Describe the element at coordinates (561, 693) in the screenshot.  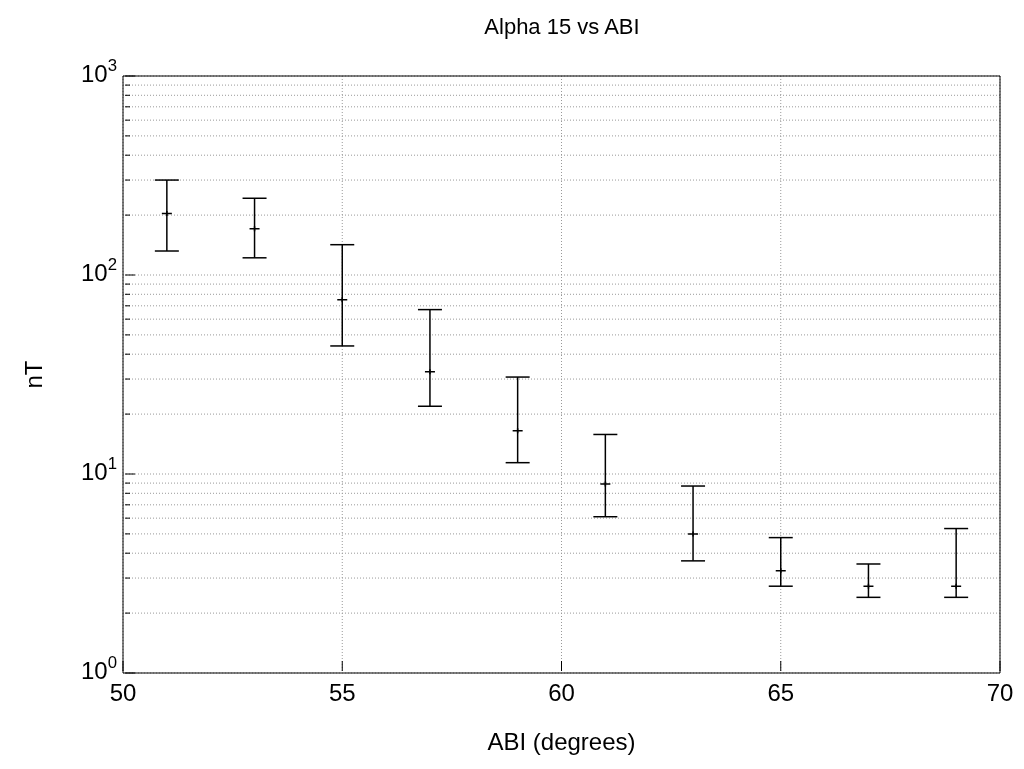
I see `x-tick-label: 60` at that location.